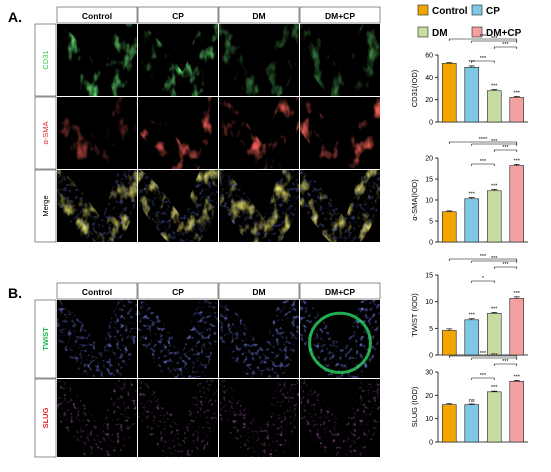 The height and width of the screenshot is (472, 551). I want to click on panel-b-letter: B., so click(15, 293).